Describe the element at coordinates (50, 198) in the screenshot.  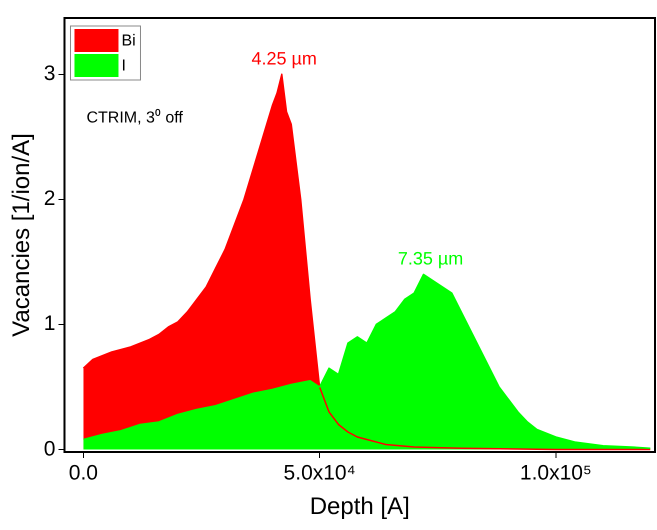
I see `y-tick-label: 2` at that location.